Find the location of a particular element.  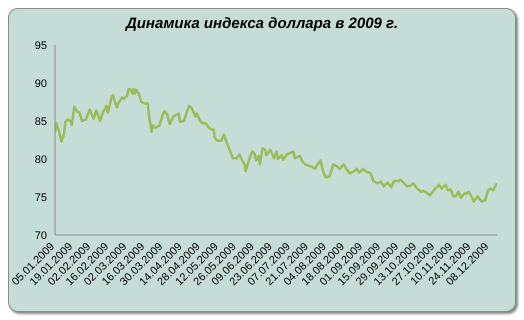

y-tick-label: 90 is located at coordinates (40, 84).